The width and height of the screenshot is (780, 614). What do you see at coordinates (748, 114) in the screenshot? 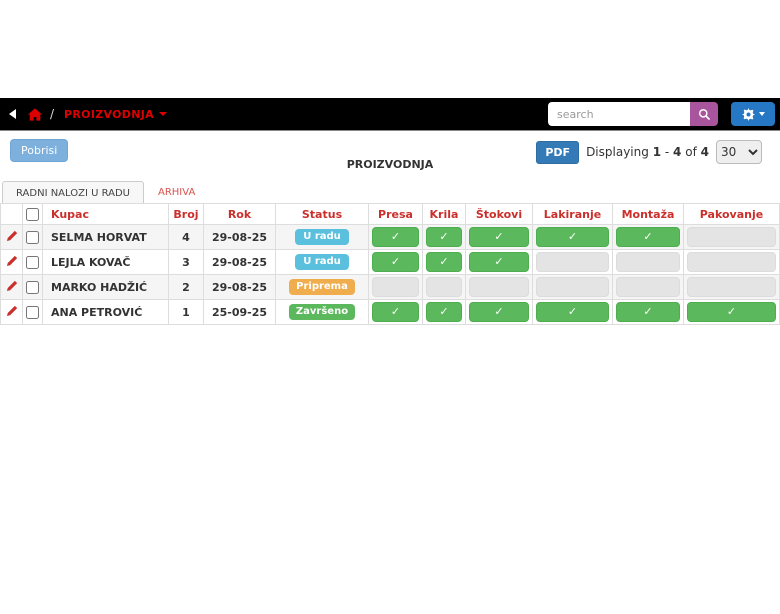
I see `gear-icon` at bounding box center [748, 114].